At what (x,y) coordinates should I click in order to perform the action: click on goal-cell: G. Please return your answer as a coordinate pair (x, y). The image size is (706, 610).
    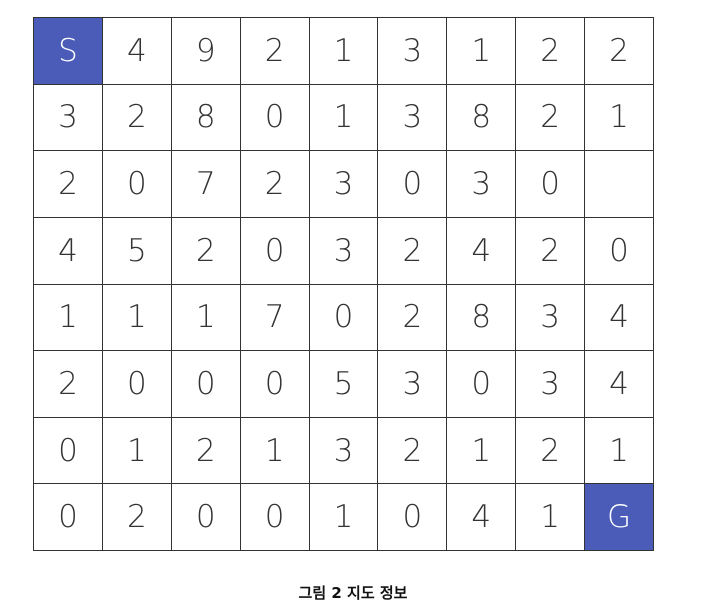
    Looking at the image, I should click on (619, 517).